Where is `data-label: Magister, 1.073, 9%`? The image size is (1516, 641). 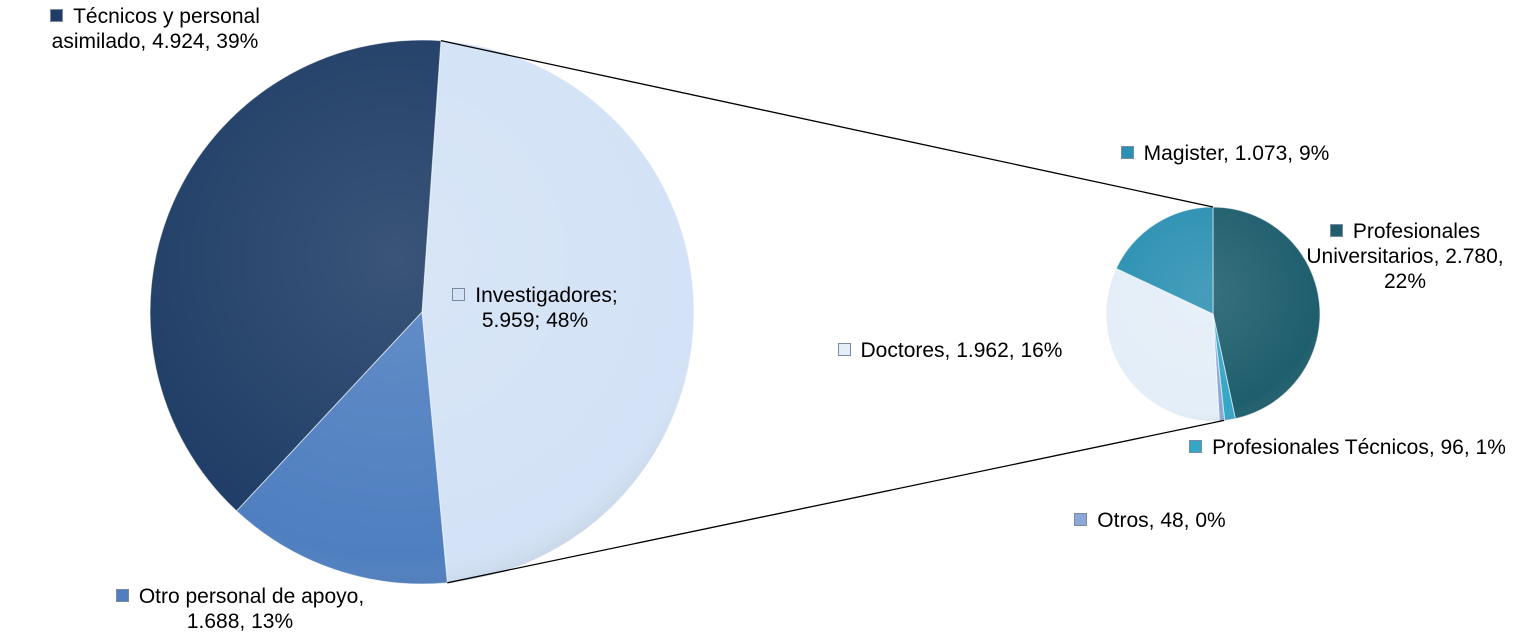 data-label: Magister, 1.073, 9% is located at coordinates (1225, 153).